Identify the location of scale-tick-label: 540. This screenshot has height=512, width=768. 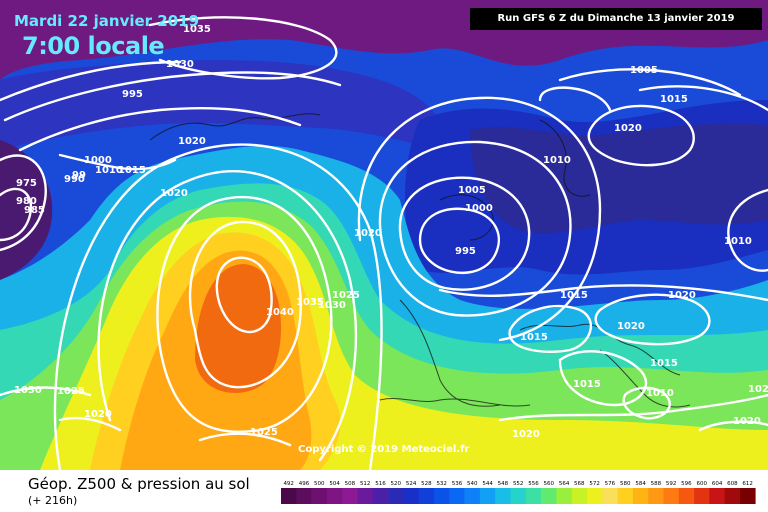
(472, 484).